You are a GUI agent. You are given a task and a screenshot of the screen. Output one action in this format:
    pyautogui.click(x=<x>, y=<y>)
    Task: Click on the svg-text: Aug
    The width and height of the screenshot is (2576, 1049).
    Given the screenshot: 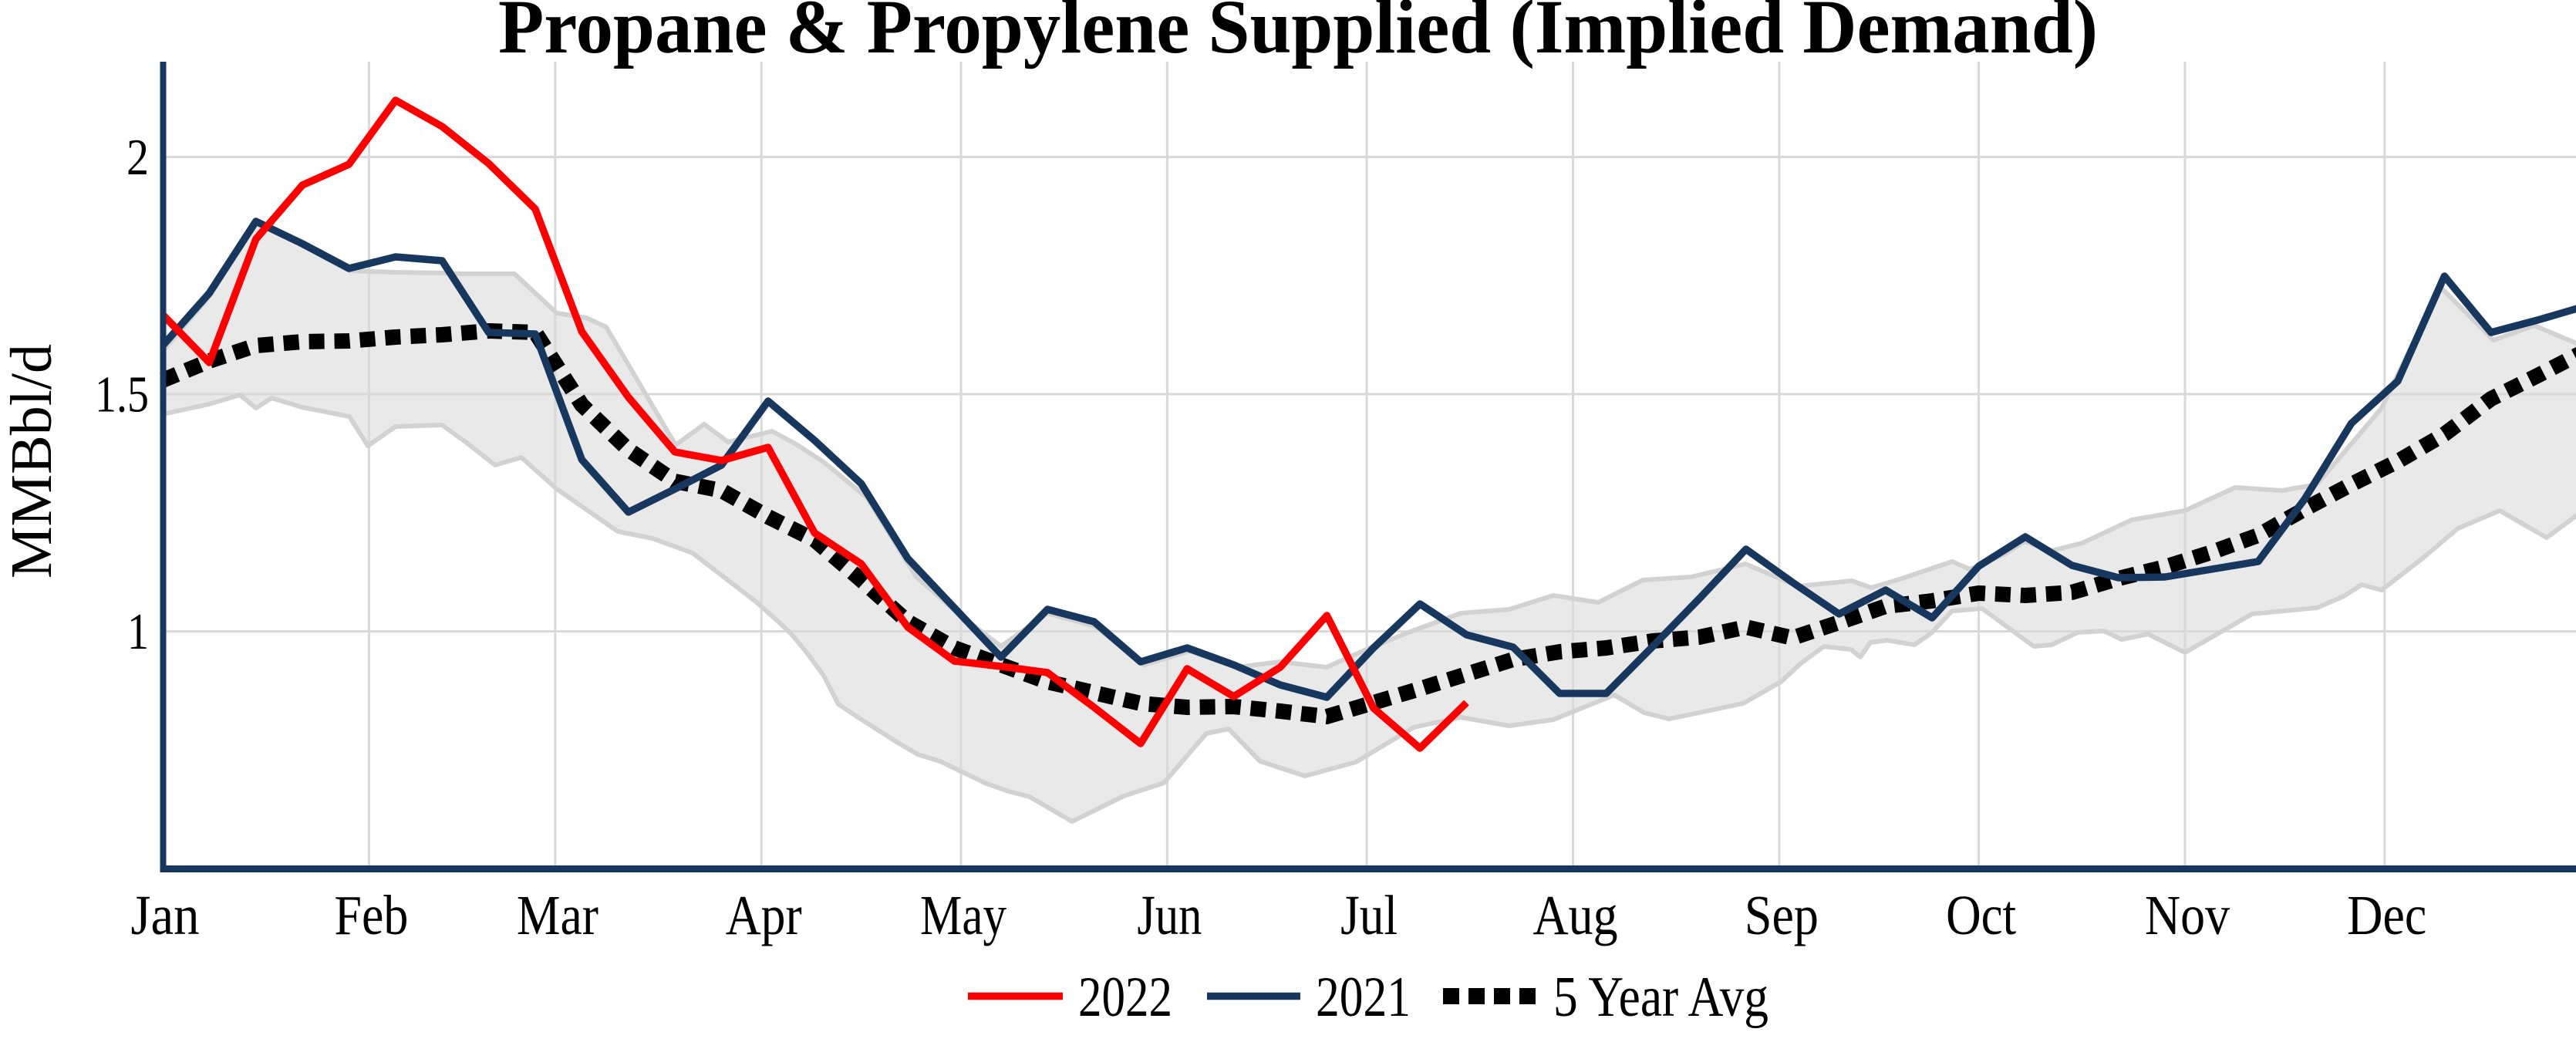 What is the action you would take?
    pyautogui.click(x=1575, y=915)
    